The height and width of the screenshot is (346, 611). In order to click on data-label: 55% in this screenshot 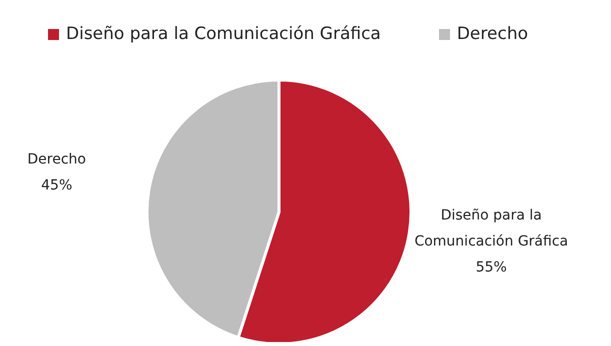, I will do `click(491, 267)`.